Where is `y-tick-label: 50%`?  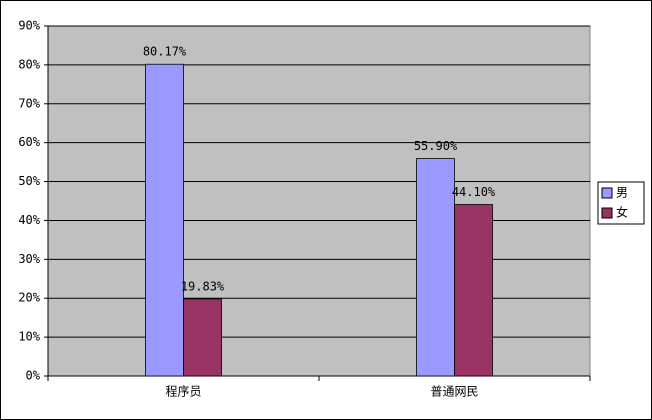 y-tick-label: 50% is located at coordinates (29, 181).